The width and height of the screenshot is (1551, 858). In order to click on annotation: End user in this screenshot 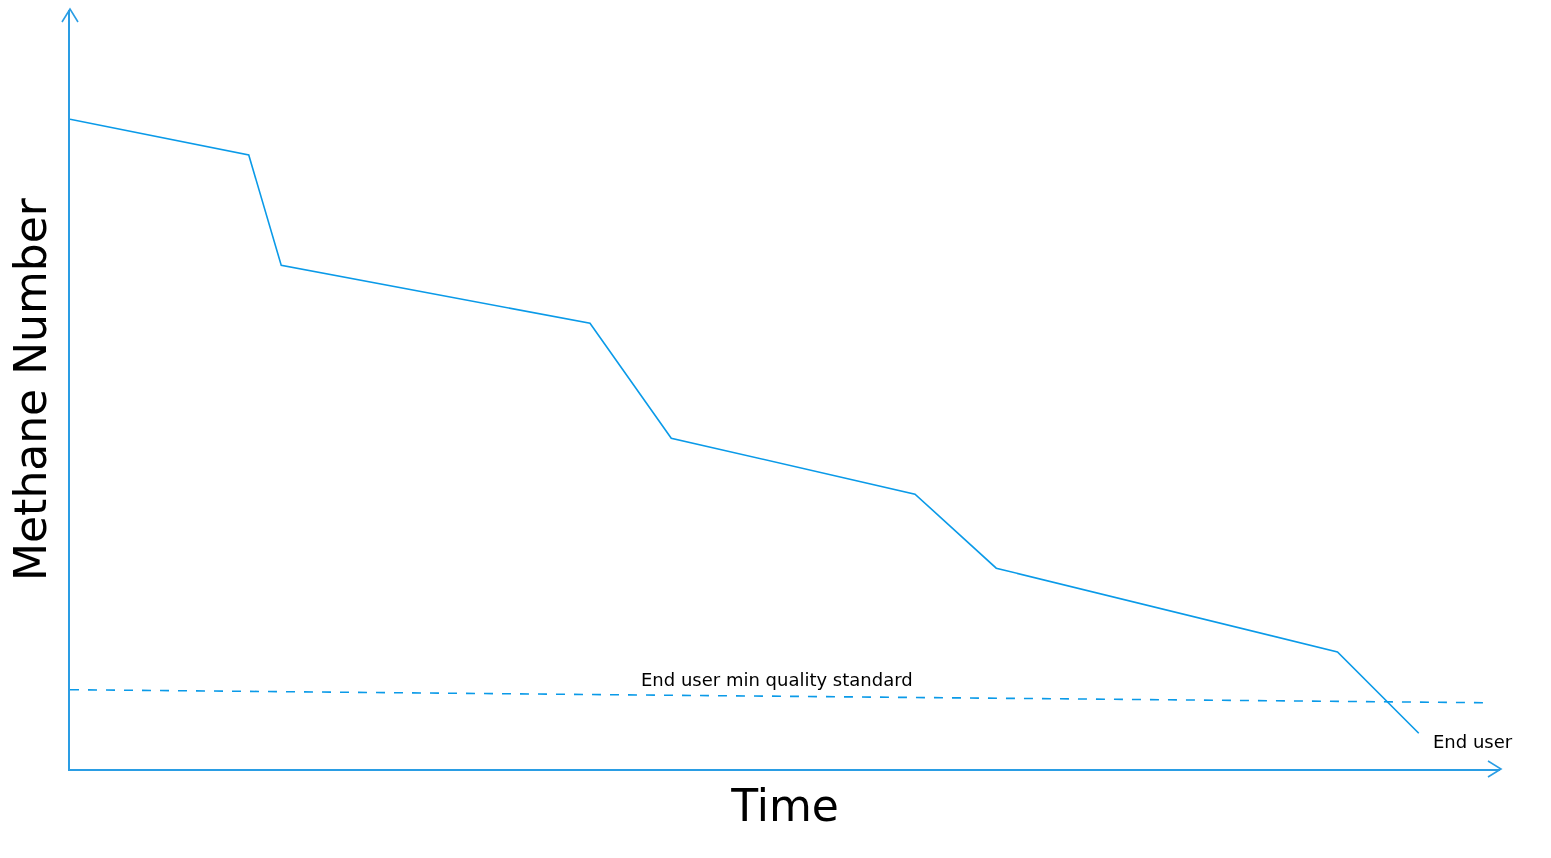, I will do `click(1473, 741)`.